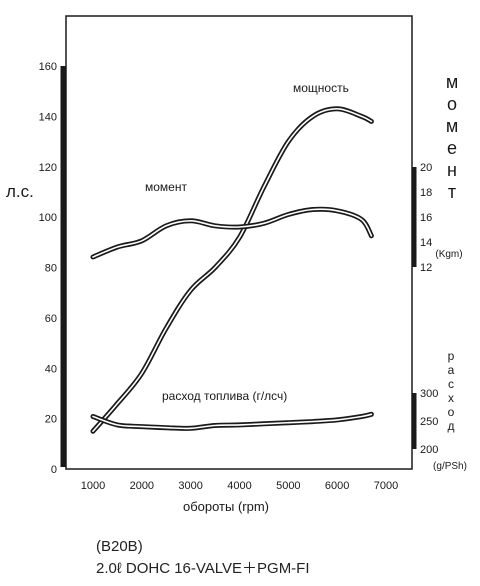 The height and width of the screenshot is (586, 480). I want to click on power-curve-label: мощность, so click(321, 88).